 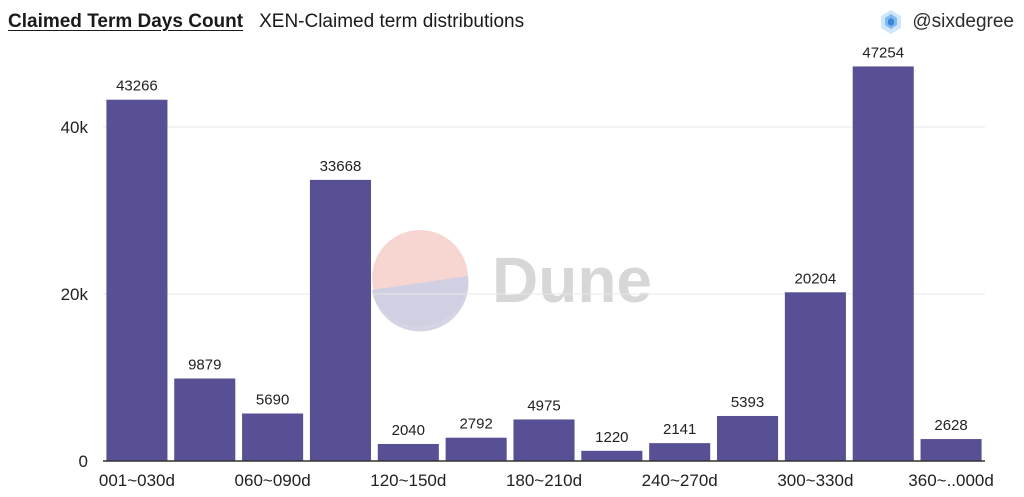 I want to click on data-label: 20204, so click(x=816, y=278).